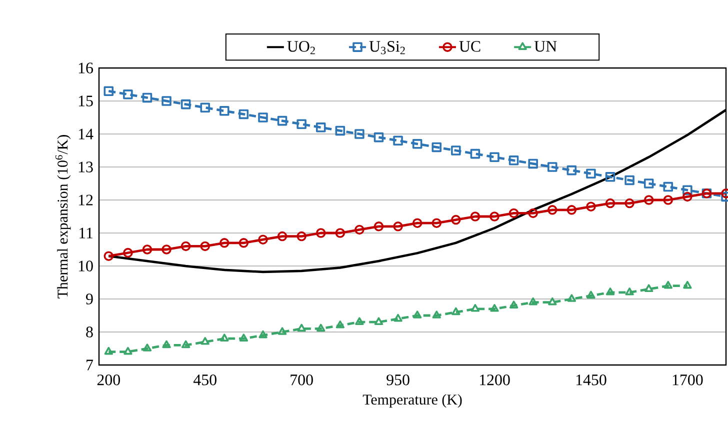 The width and height of the screenshot is (728, 444). What do you see at coordinates (89, 332) in the screenshot?
I see `y-tick-label: 8` at bounding box center [89, 332].